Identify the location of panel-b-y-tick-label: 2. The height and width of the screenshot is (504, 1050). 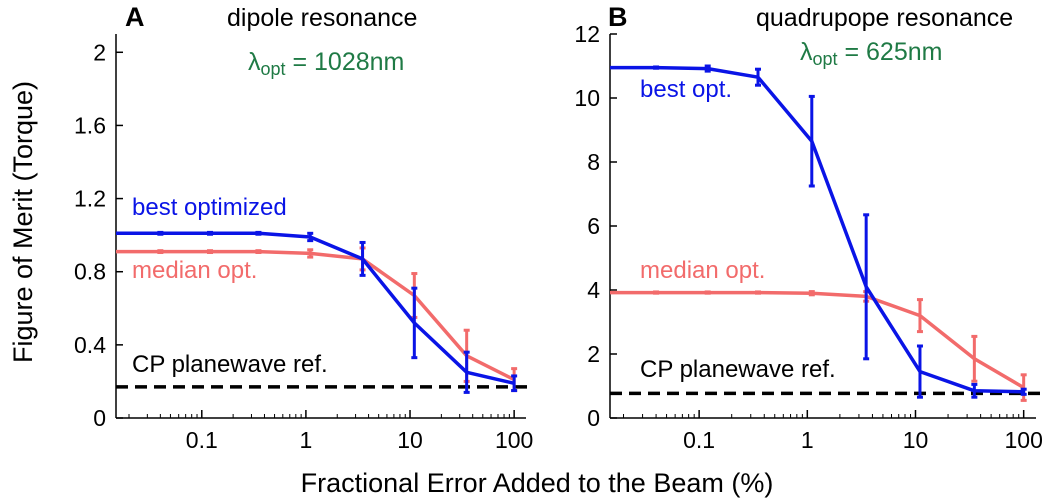
(593, 354).